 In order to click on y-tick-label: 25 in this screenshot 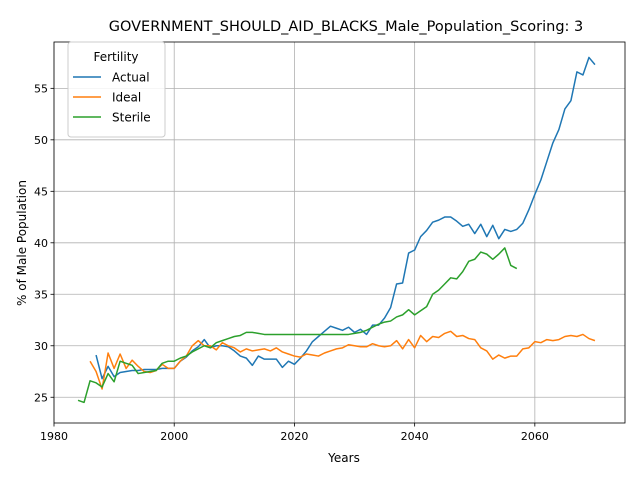, I will do `click(41, 397)`.